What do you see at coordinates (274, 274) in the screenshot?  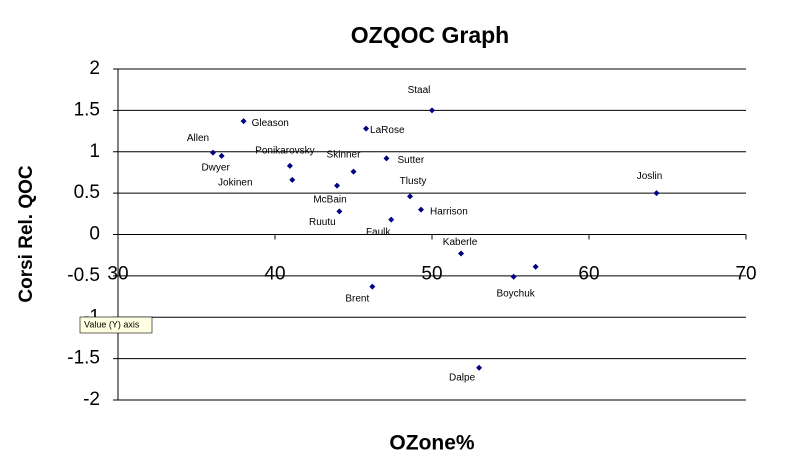 I see `x-tick-label: 40` at bounding box center [274, 274].